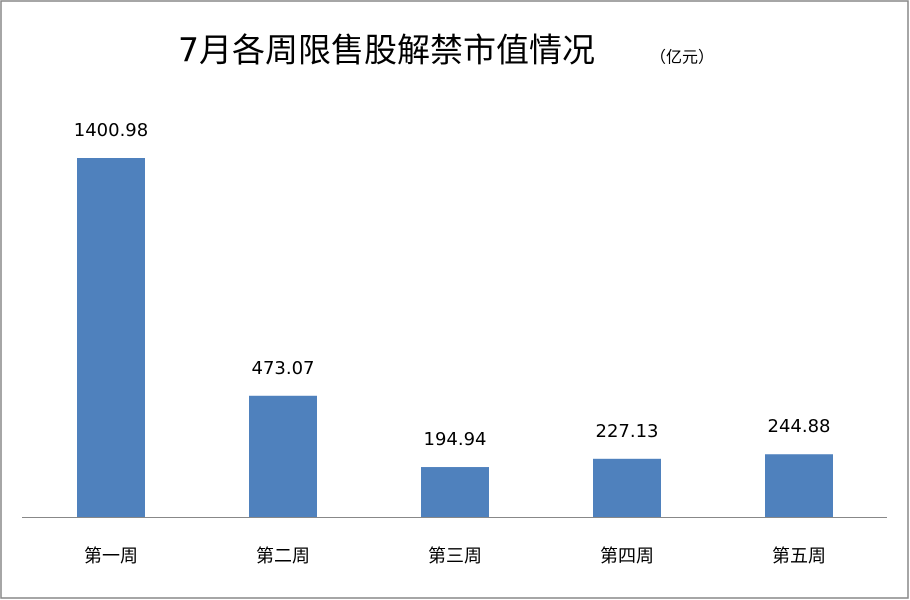 The width and height of the screenshot is (910, 600). Describe the element at coordinates (283, 556) in the screenshot. I see `x-tick-label: 第二周` at that location.